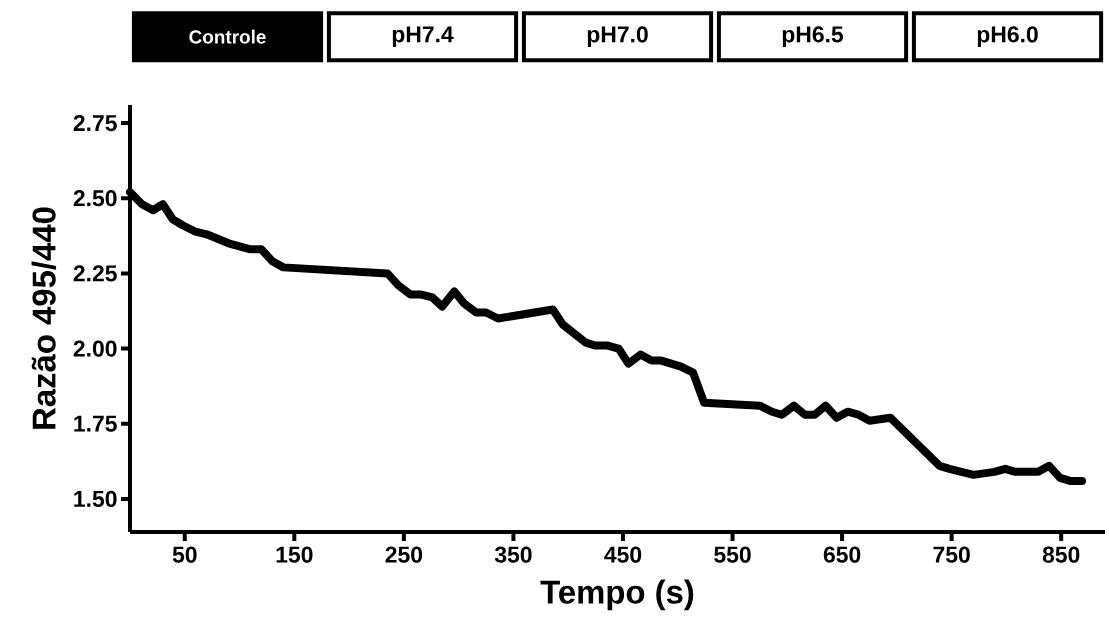  Describe the element at coordinates (842, 554) in the screenshot. I see `x-tick-label: 650` at that location.